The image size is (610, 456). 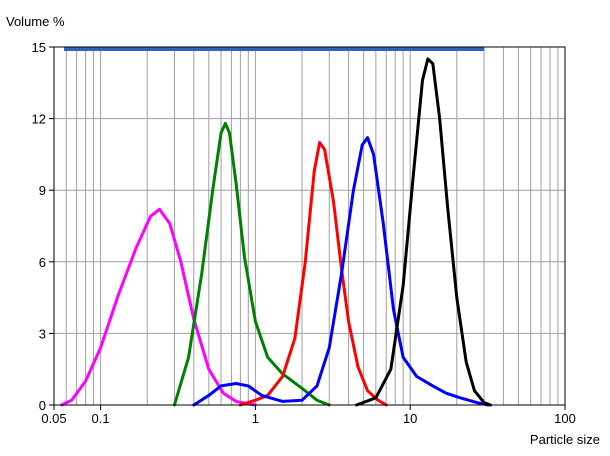 I want to click on x-tick-label: 10, so click(x=410, y=418).